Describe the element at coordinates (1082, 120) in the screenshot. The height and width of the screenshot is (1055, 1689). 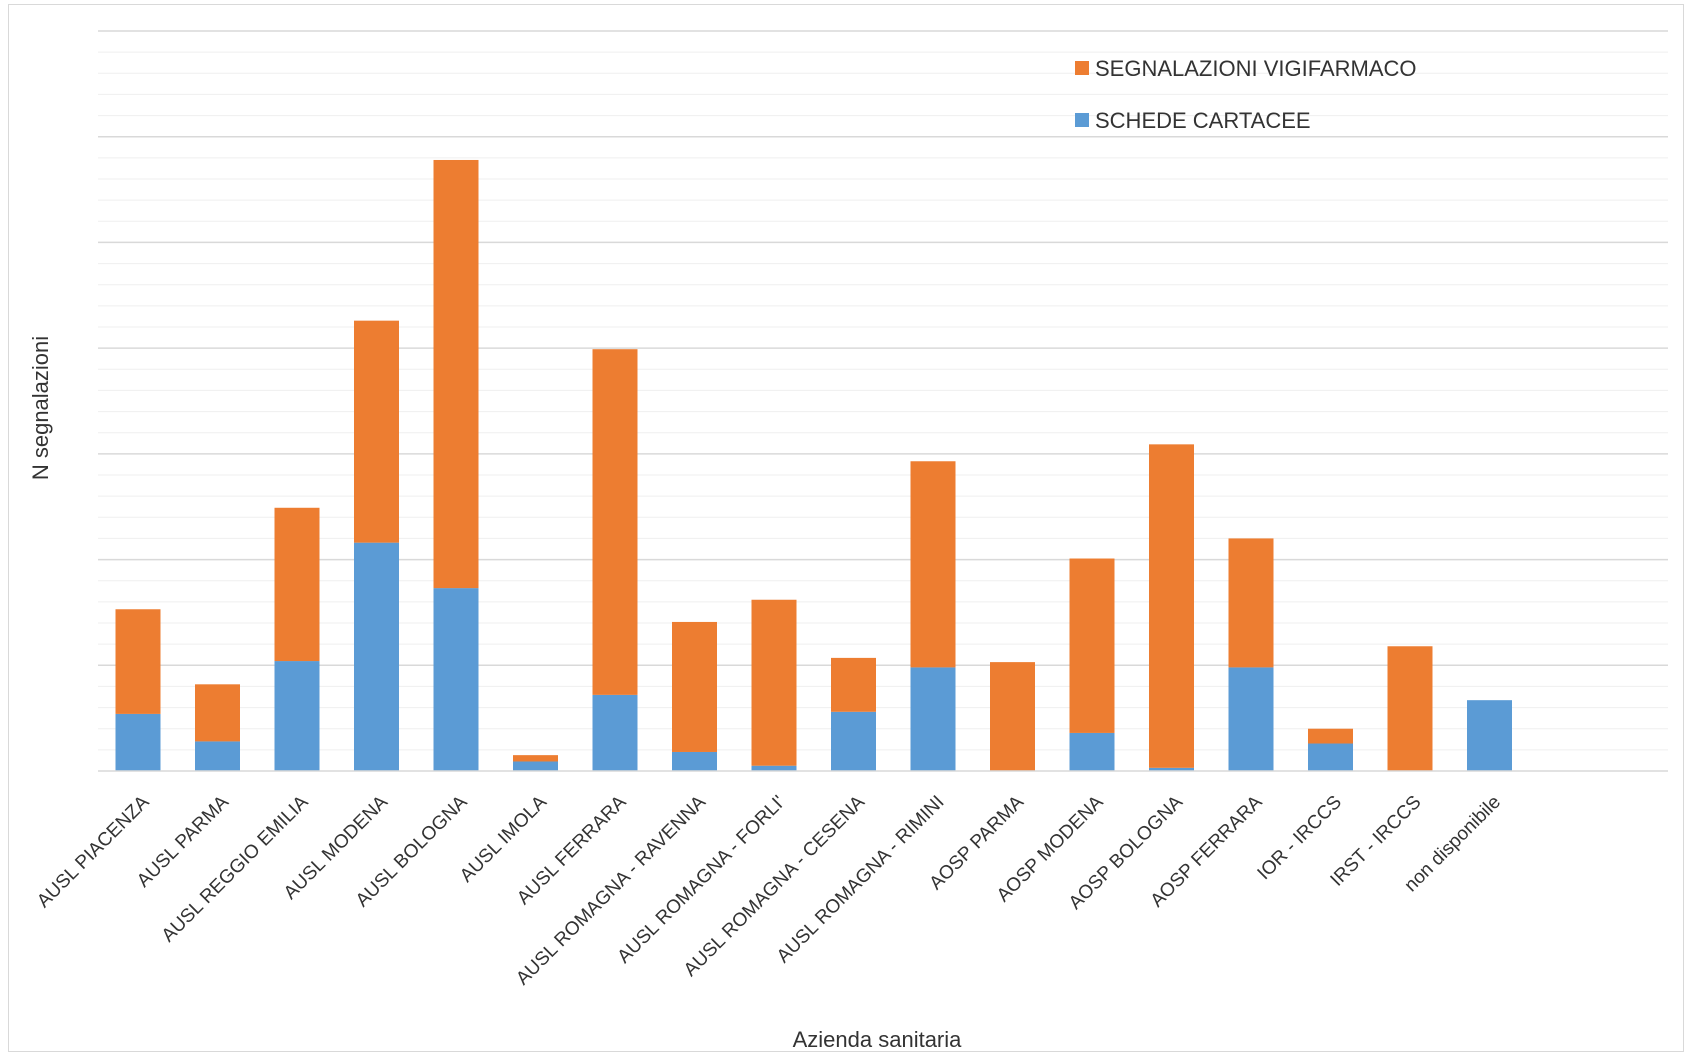
I see `legend-swatch-schede-cartacee` at that location.